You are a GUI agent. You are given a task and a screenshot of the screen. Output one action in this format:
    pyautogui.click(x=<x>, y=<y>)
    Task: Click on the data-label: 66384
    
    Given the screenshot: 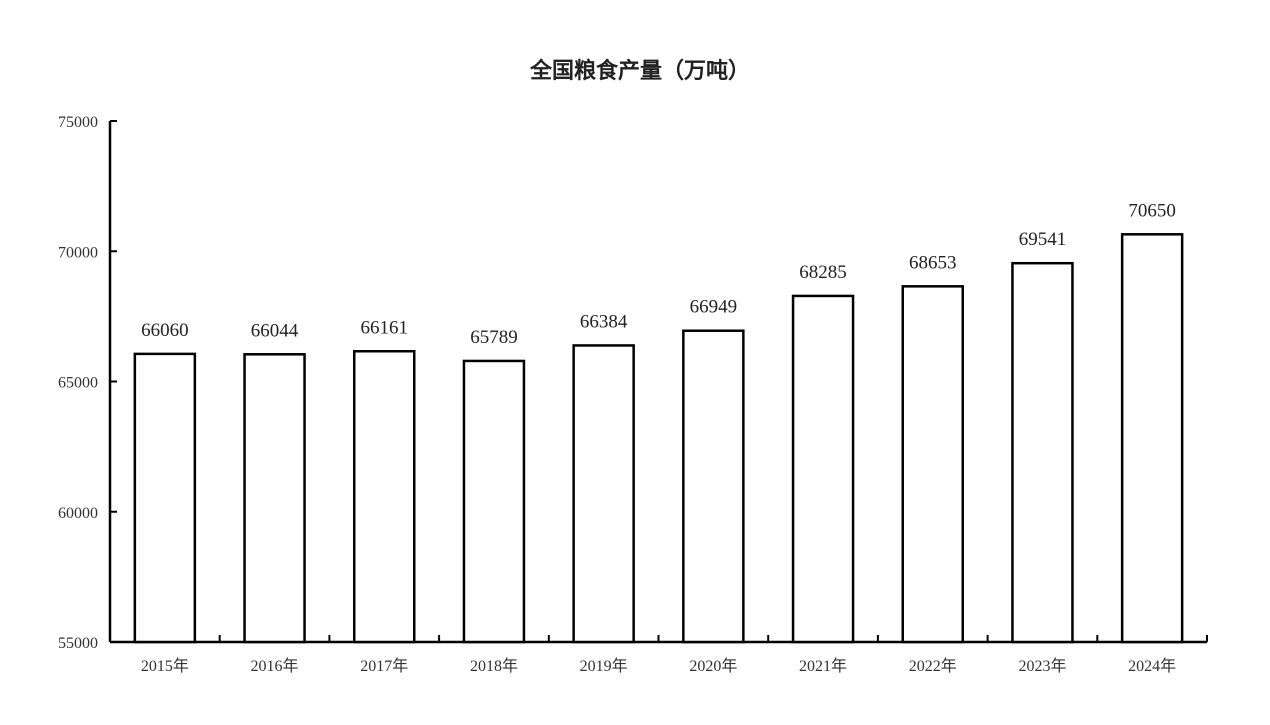 What is the action you would take?
    pyautogui.click(x=604, y=321)
    